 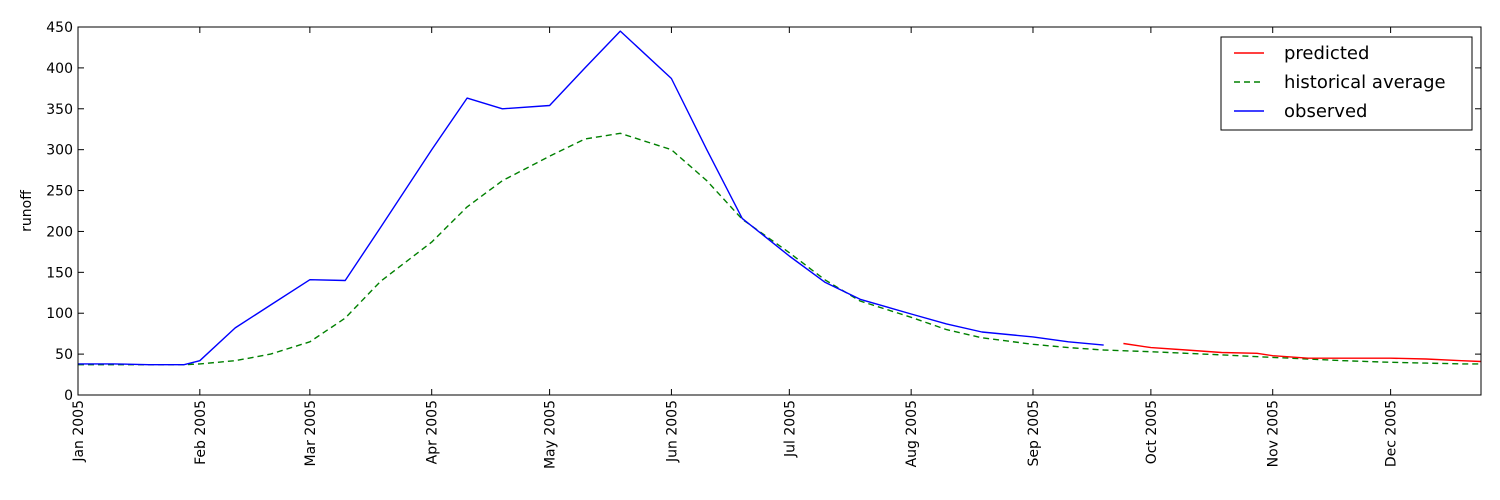 What do you see at coordinates (1326, 53) in the screenshot?
I see `legend-label: predicted` at bounding box center [1326, 53].